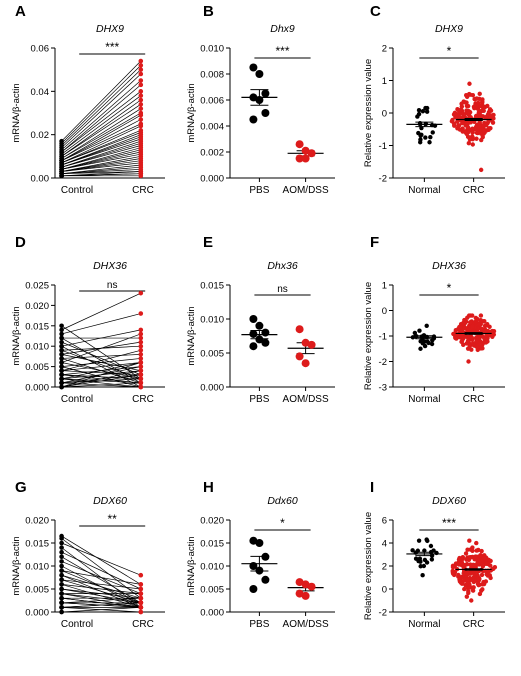 This screenshot has height=676, width=521. What do you see at coordinates (110, 501) in the screenshot?
I see `chart-title: DDX60` at bounding box center [110, 501].